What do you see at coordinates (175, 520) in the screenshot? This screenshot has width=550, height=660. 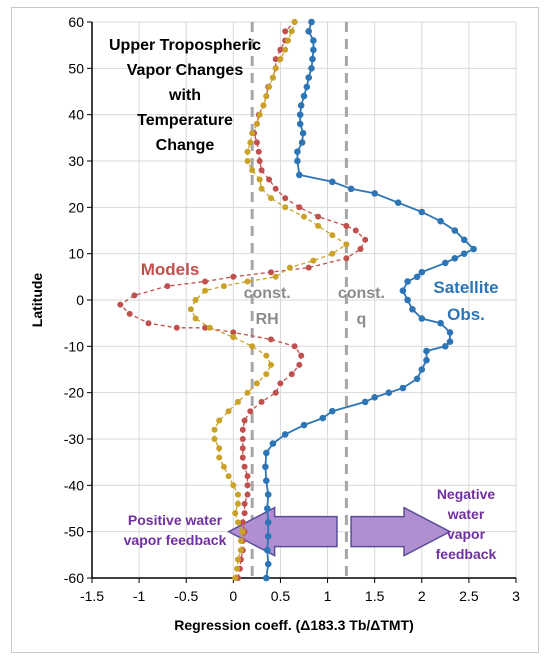 I see `positive-feedback-label: Positive water` at bounding box center [175, 520].